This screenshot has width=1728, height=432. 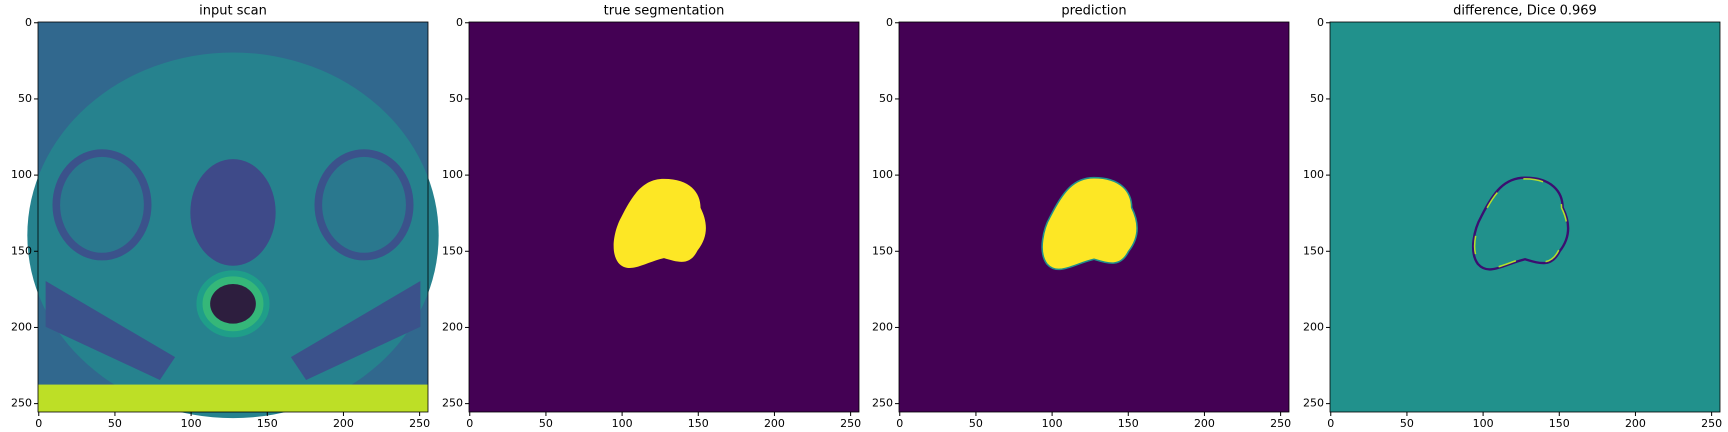 I want to click on chart-title: prediction, so click(x=1093, y=11).